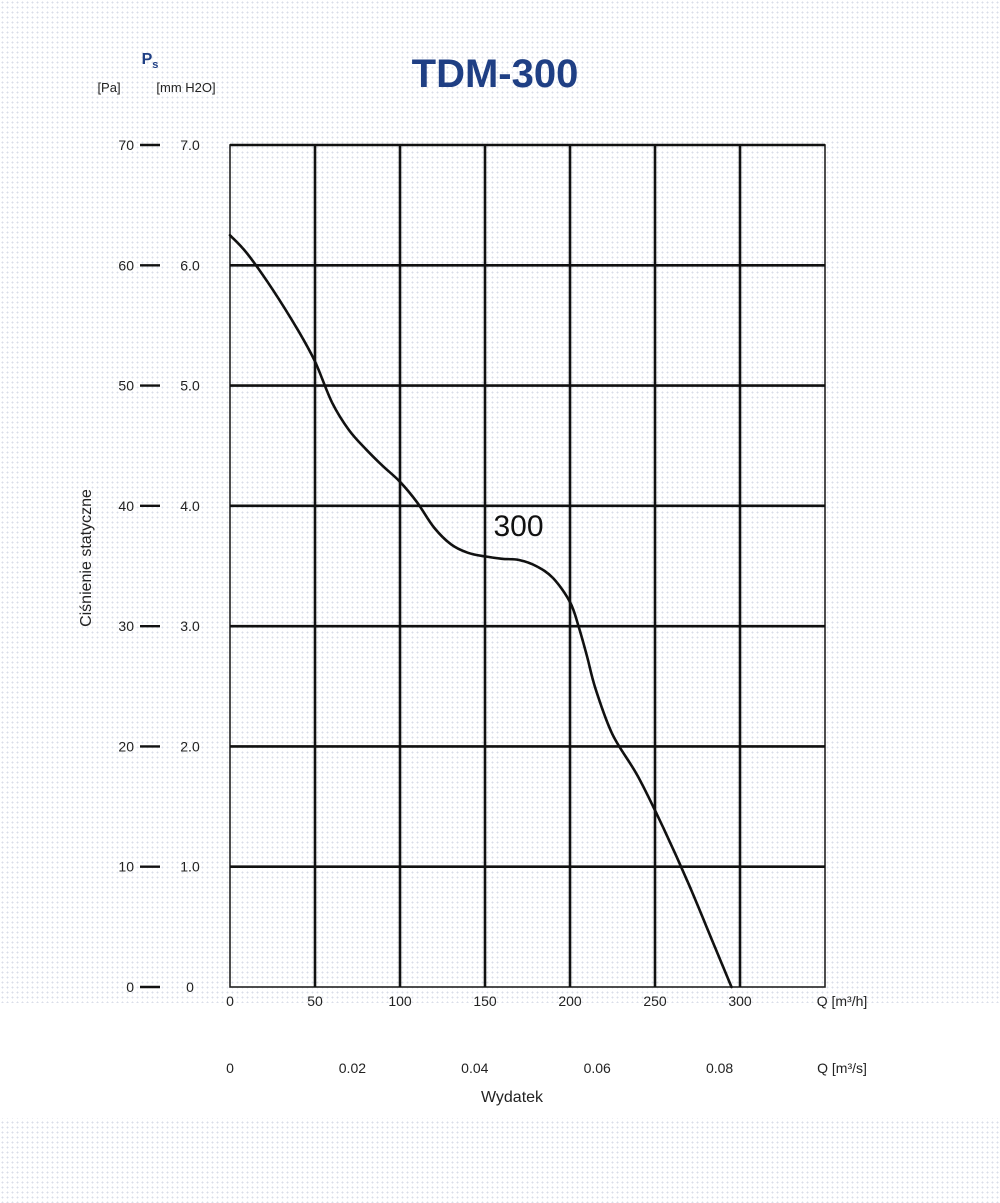 This screenshot has height=1203, width=1000. What do you see at coordinates (495, 74) in the screenshot?
I see `chart-title: TDM-300` at bounding box center [495, 74].